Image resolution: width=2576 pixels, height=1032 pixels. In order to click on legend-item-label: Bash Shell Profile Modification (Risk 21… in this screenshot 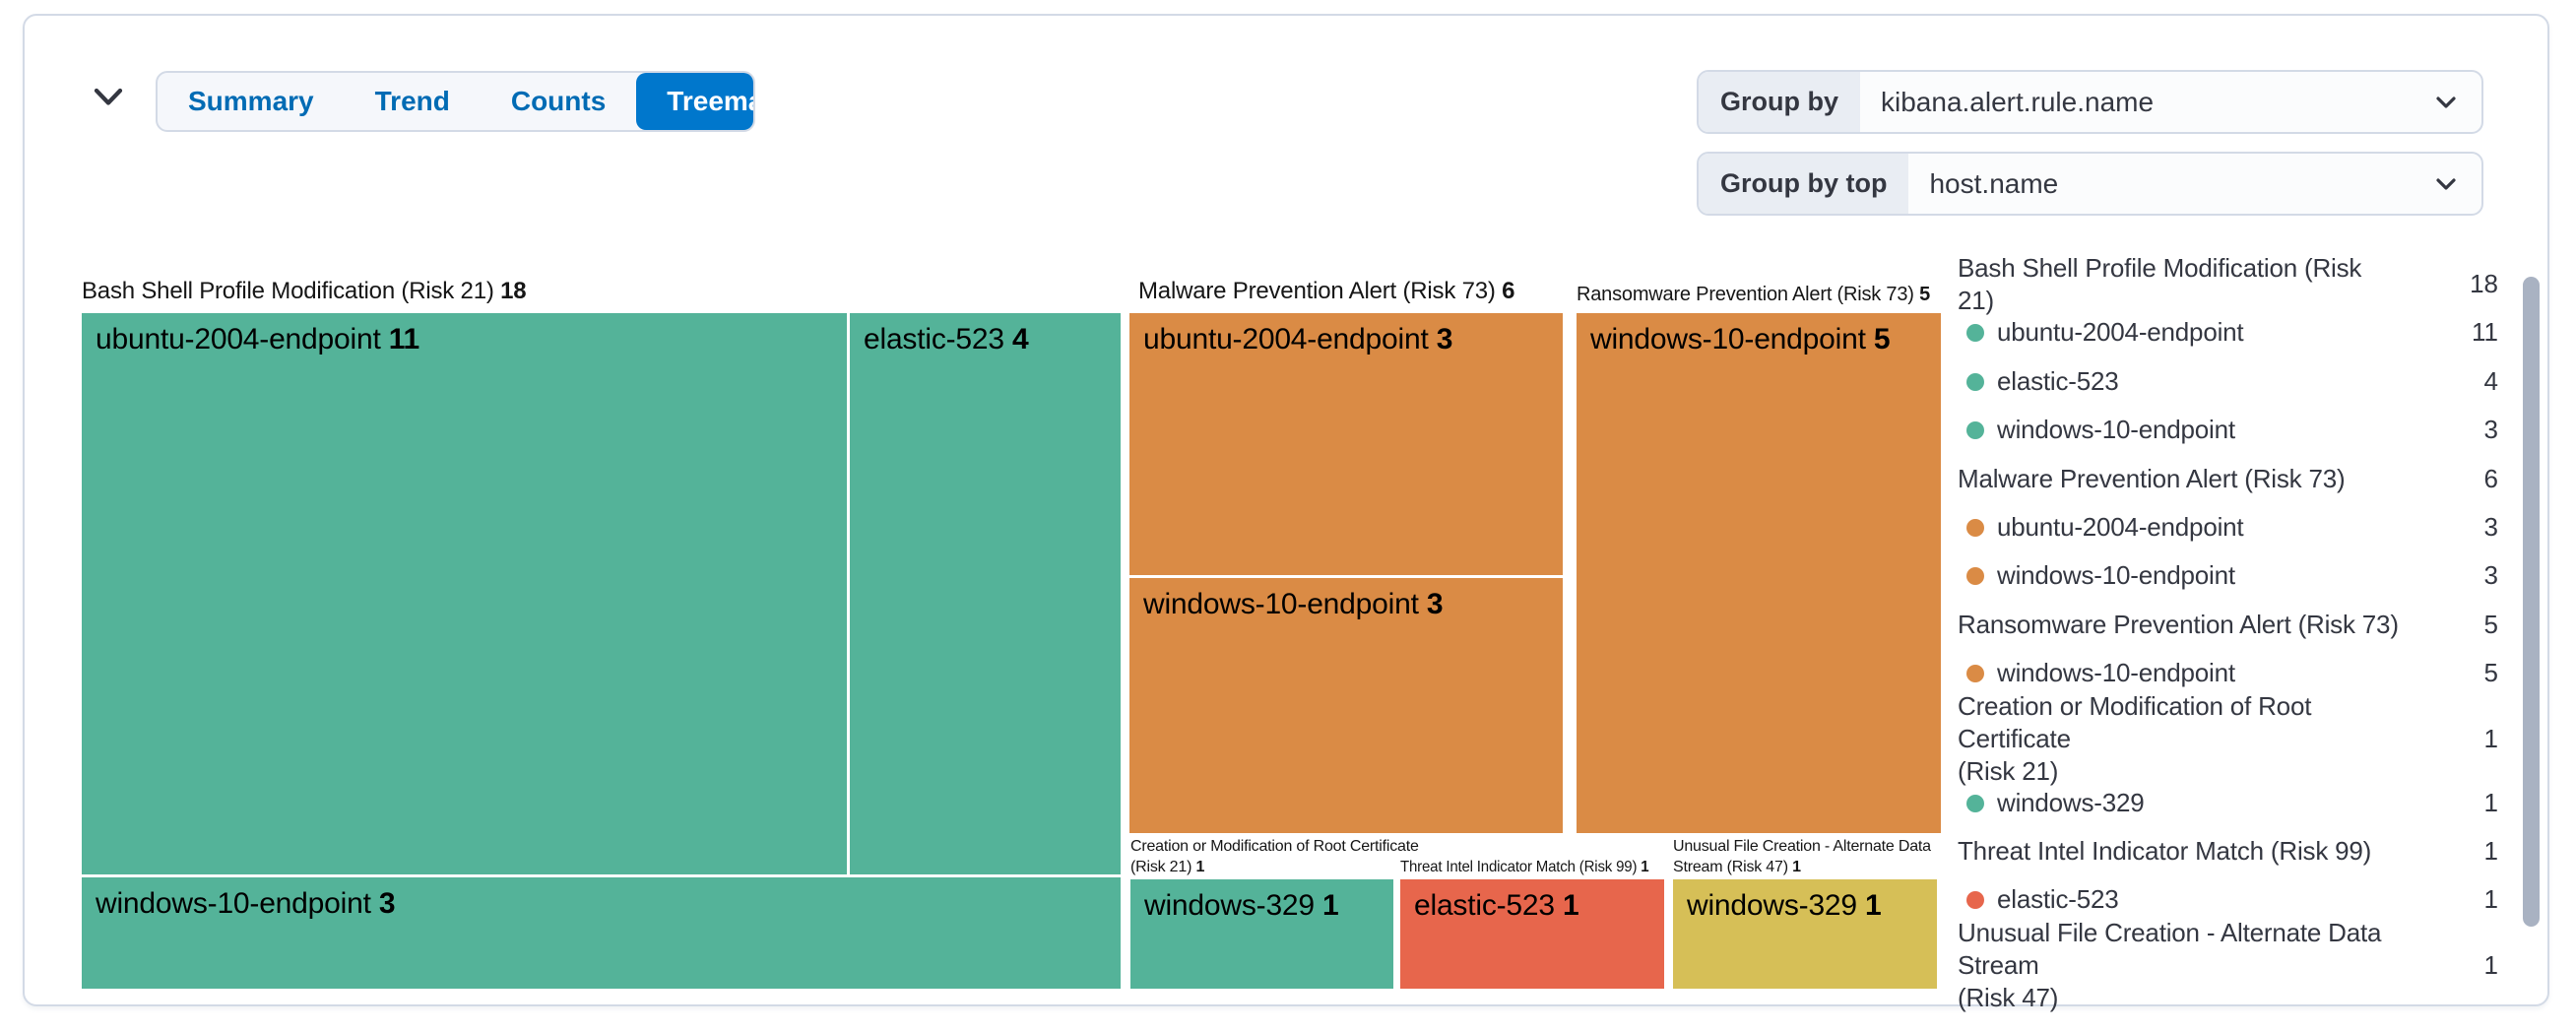, I will do `click(2160, 283)`.